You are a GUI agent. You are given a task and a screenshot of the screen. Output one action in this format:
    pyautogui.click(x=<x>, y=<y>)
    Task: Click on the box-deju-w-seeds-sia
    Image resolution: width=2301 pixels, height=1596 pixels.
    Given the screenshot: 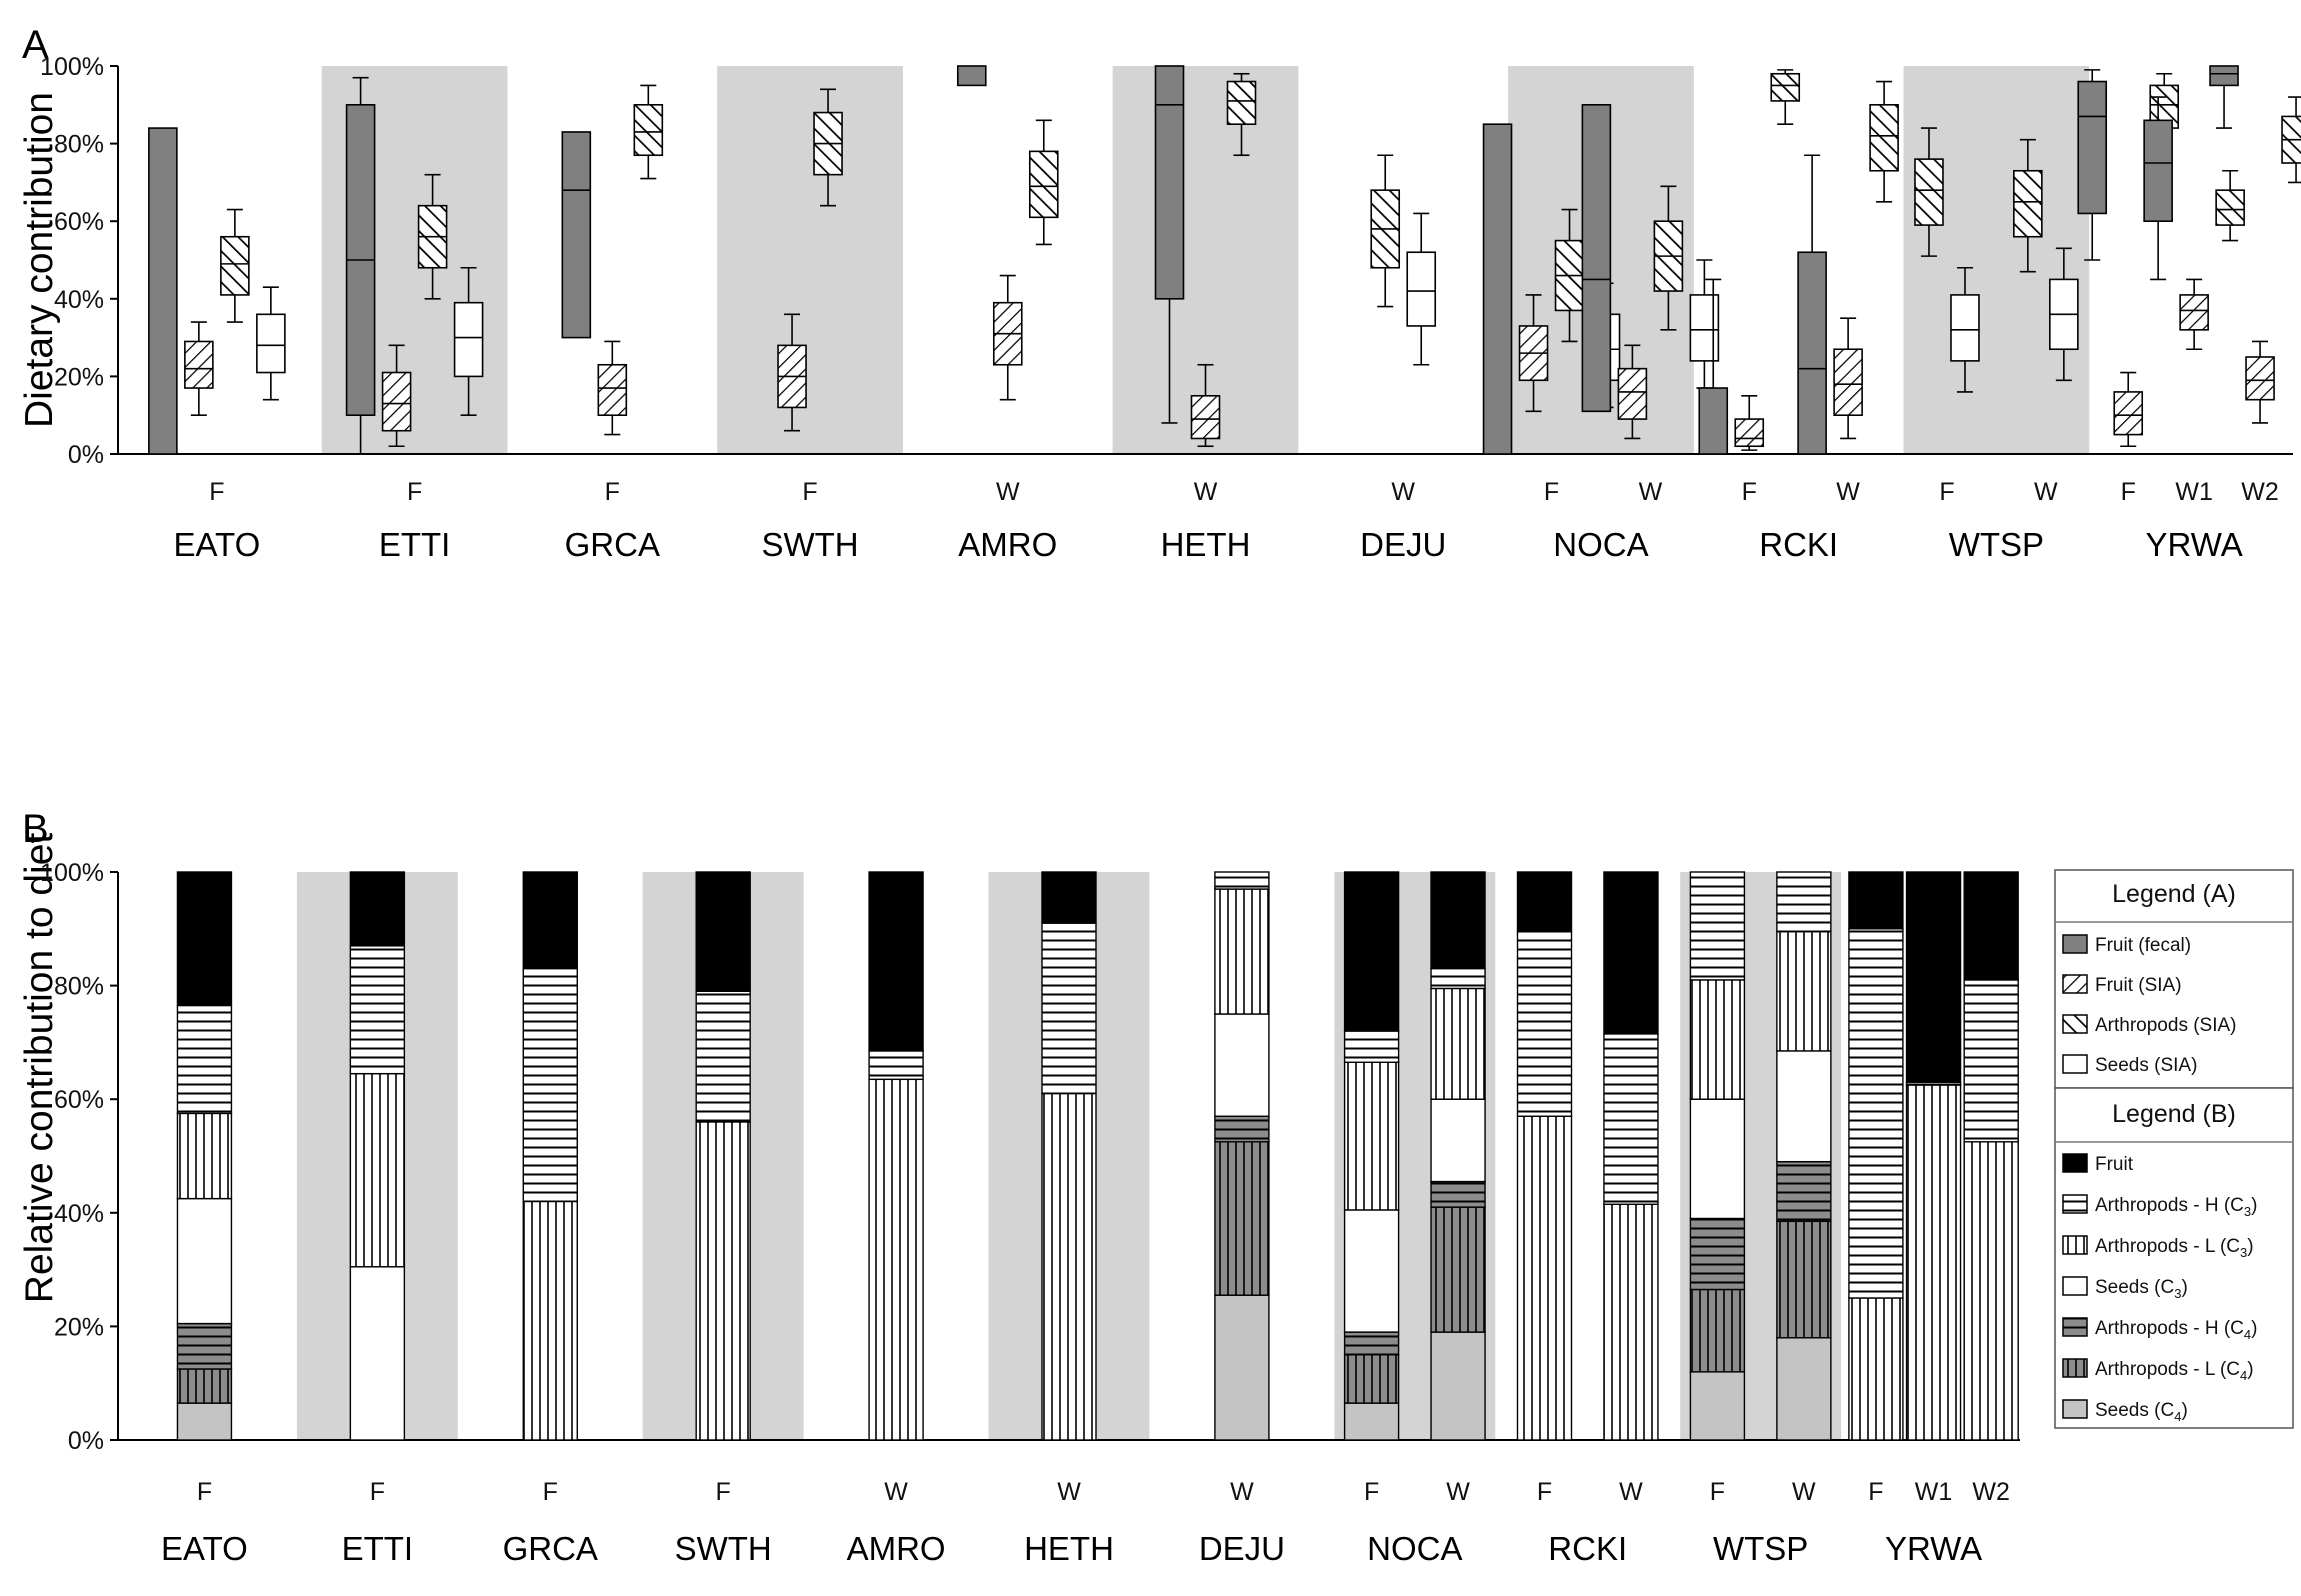 What is the action you would take?
    pyautogui.click(x=1421, y=289)
    